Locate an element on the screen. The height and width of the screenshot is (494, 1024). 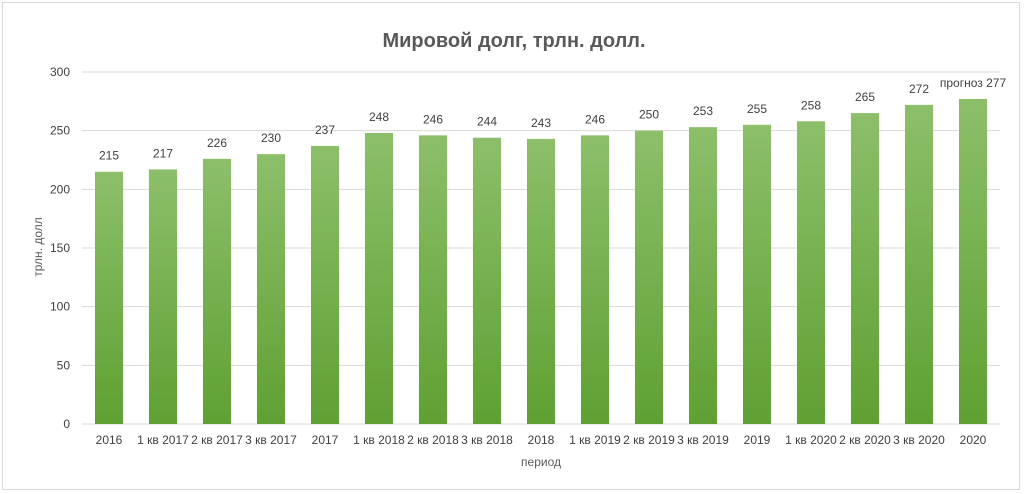
data-label: 253 is located at coordinates (703, 111).